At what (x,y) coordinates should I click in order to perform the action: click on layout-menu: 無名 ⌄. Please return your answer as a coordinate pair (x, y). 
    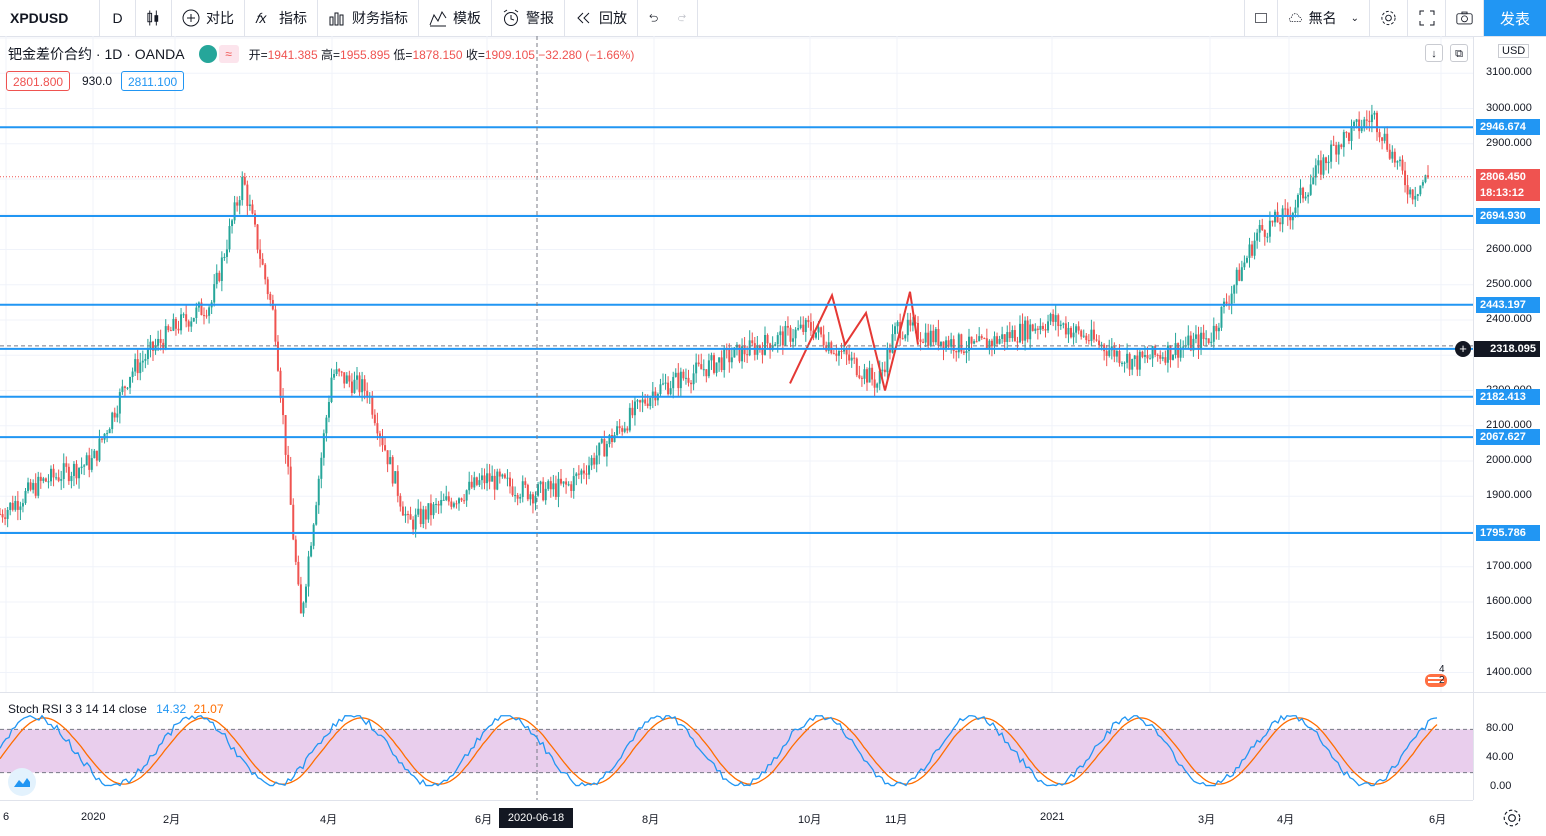
    Looking at the image, I should click on (1324, 18).